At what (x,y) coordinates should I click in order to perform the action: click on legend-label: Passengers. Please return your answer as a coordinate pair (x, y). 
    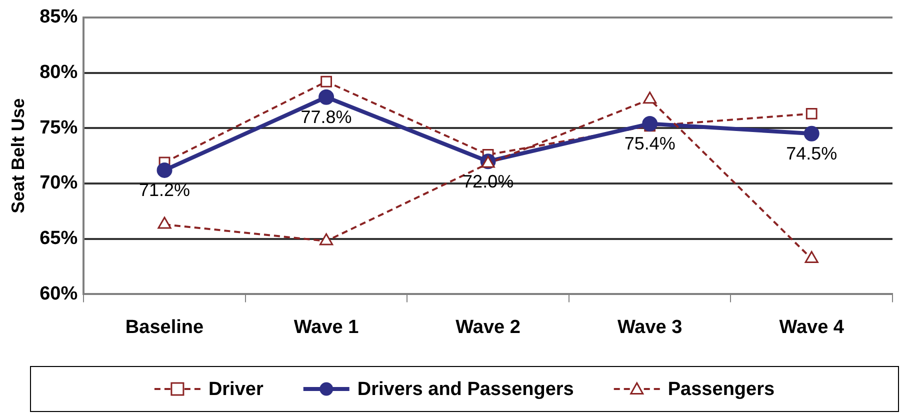
    Looking at the image, I should click on (721, 389).